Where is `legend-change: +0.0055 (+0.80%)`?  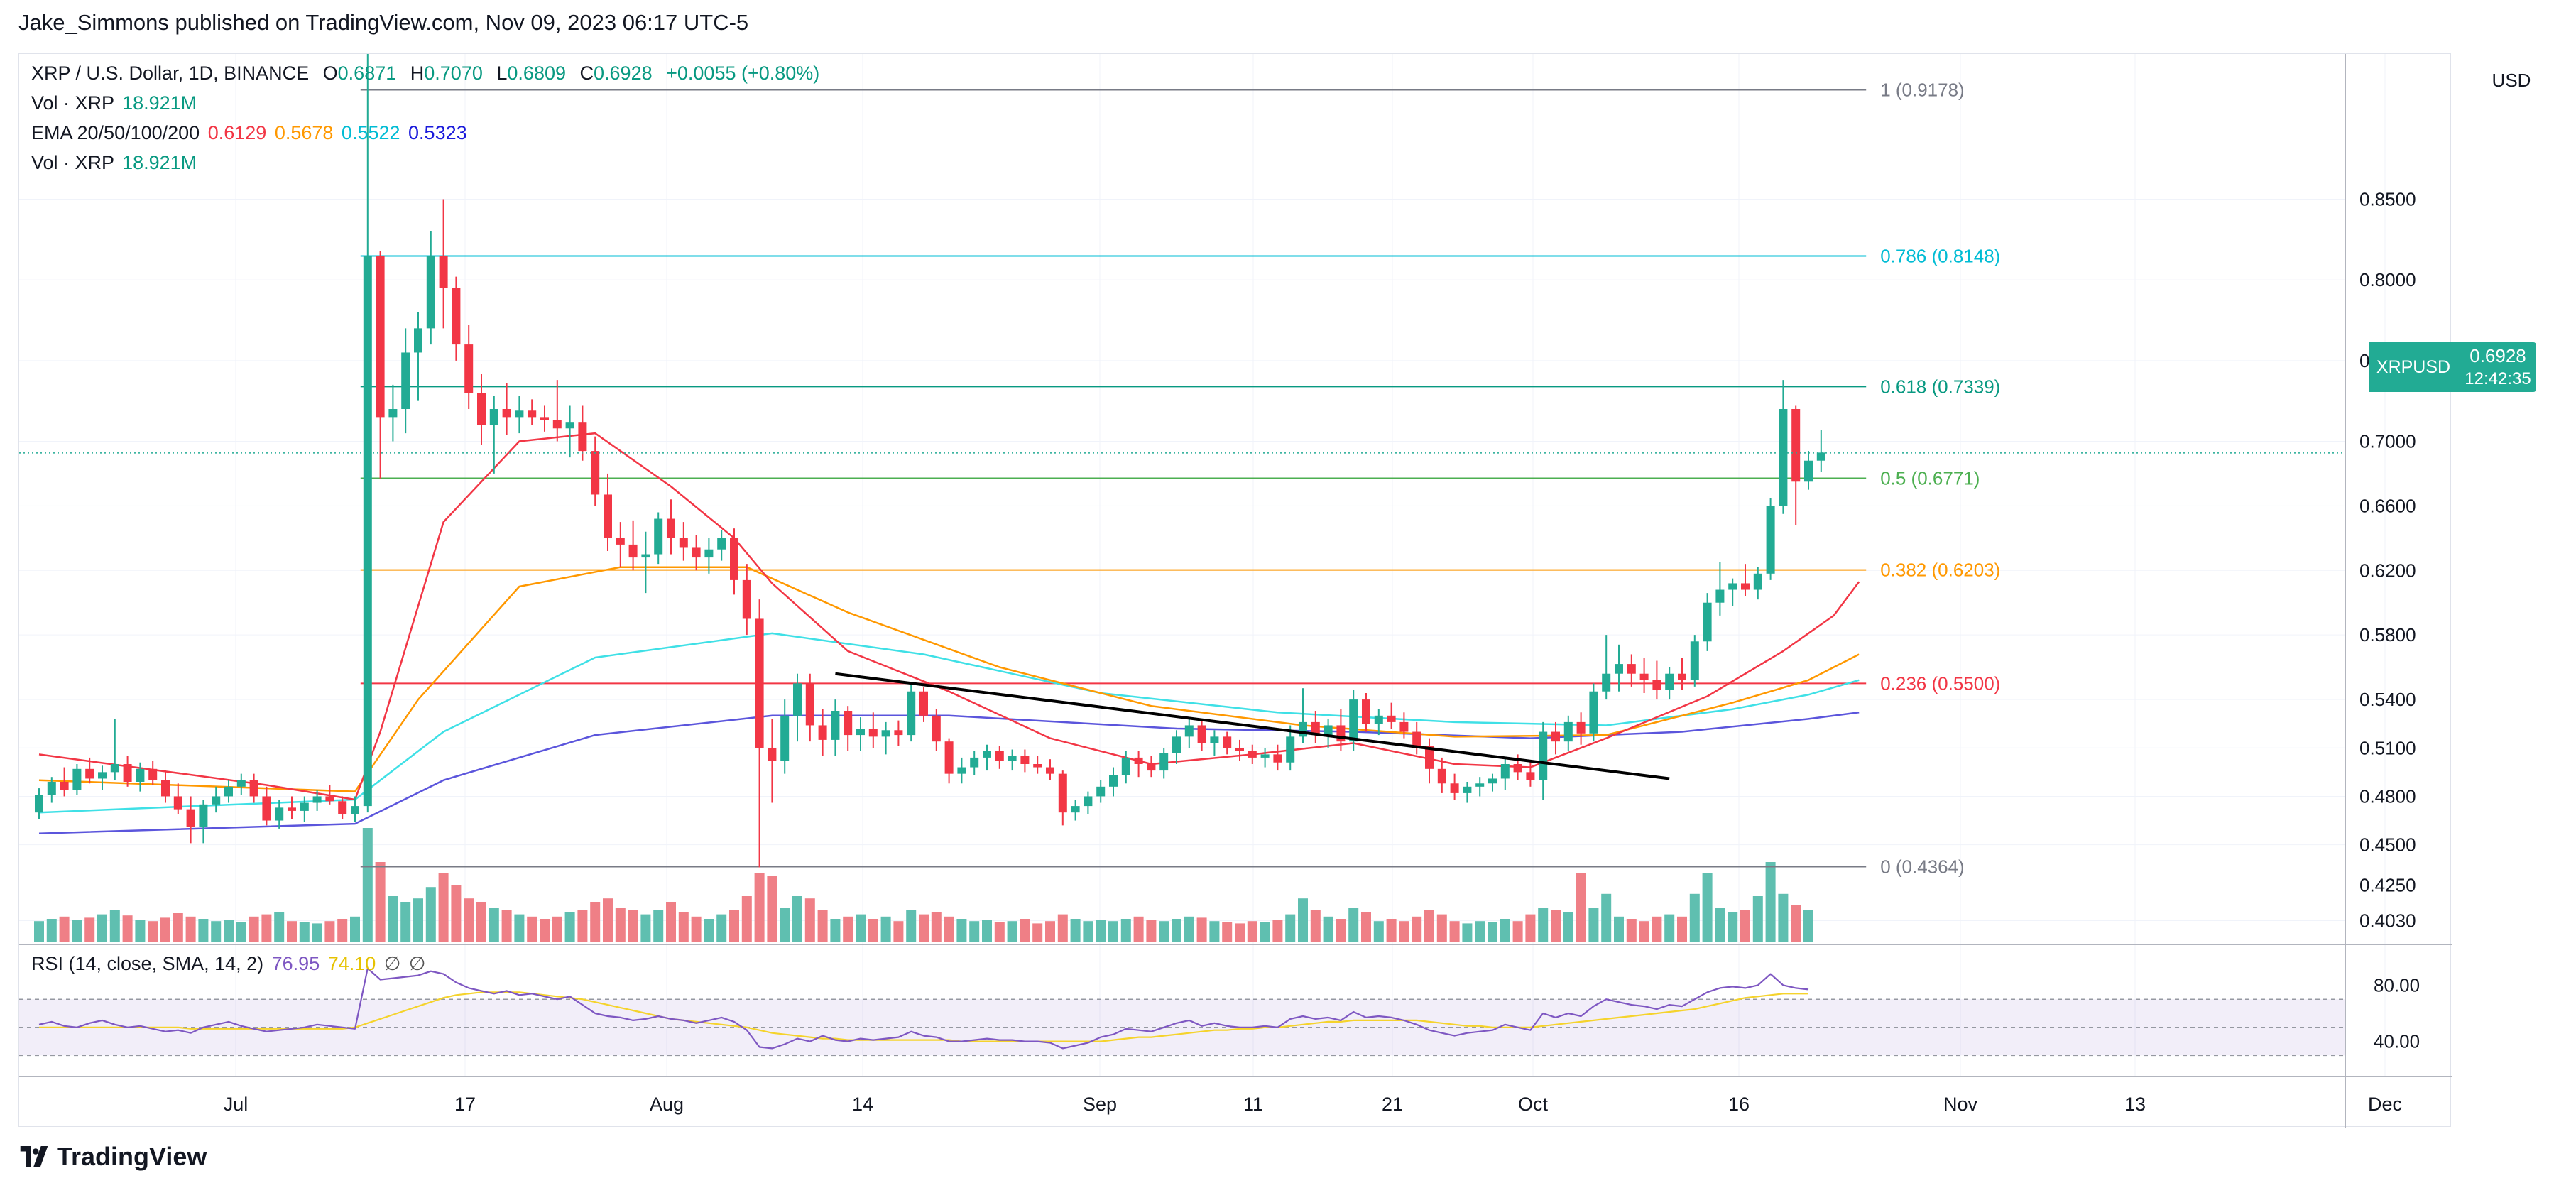 legend-change: +0.0055 (+0.80%) is located at coordinates (743, 73).